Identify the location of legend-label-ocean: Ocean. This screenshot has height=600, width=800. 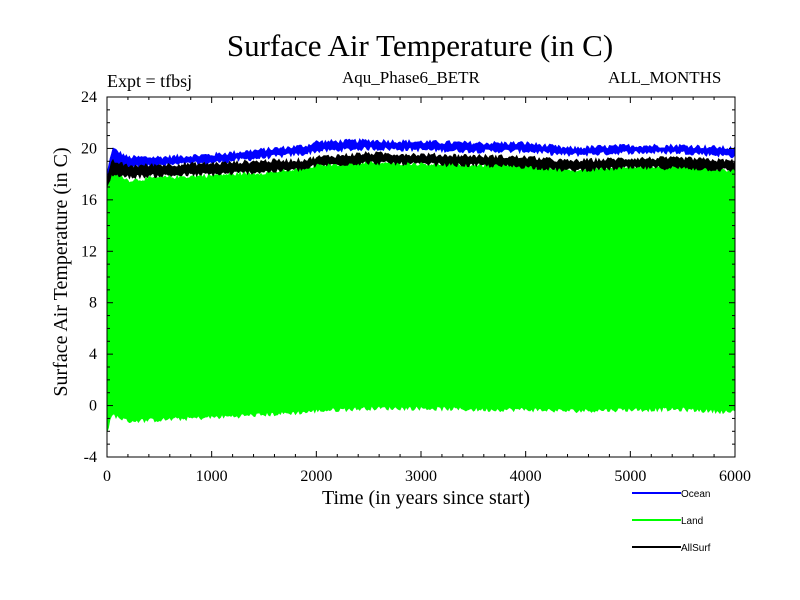
(695, 494).